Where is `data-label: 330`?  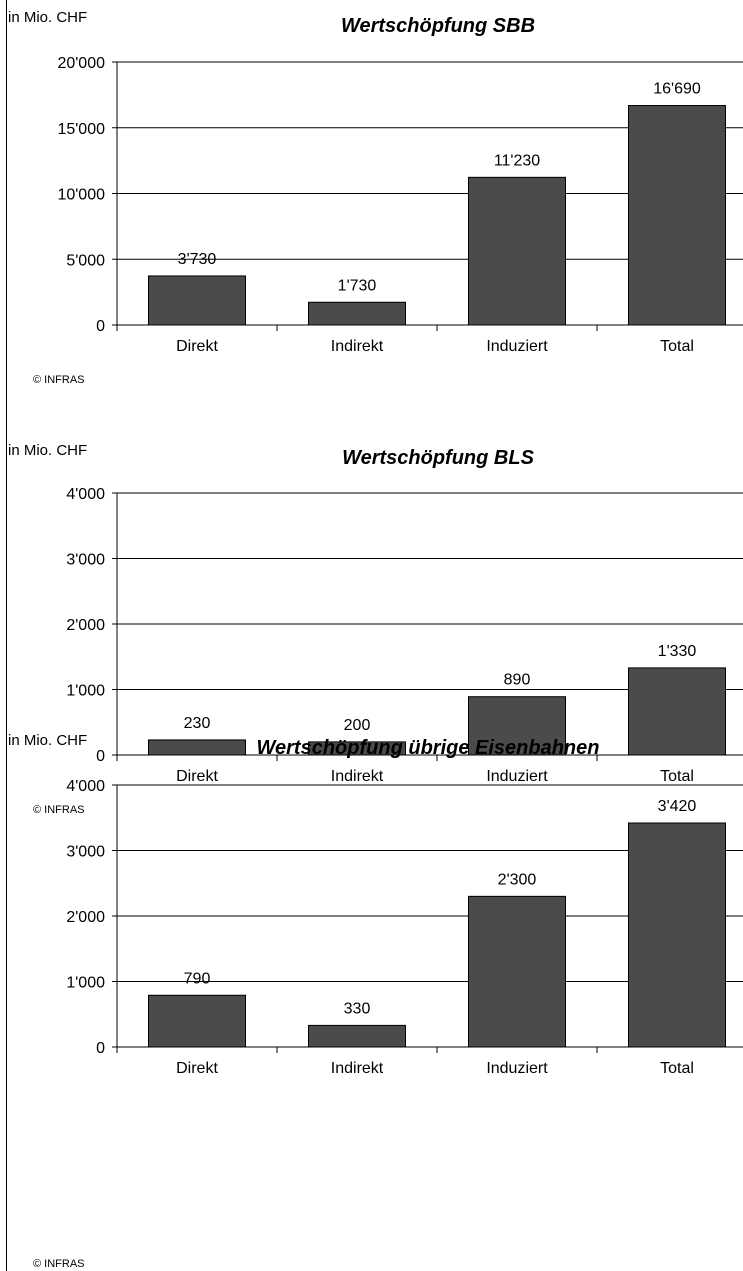 data-label: 330 is located at coordinates (357, 1008).